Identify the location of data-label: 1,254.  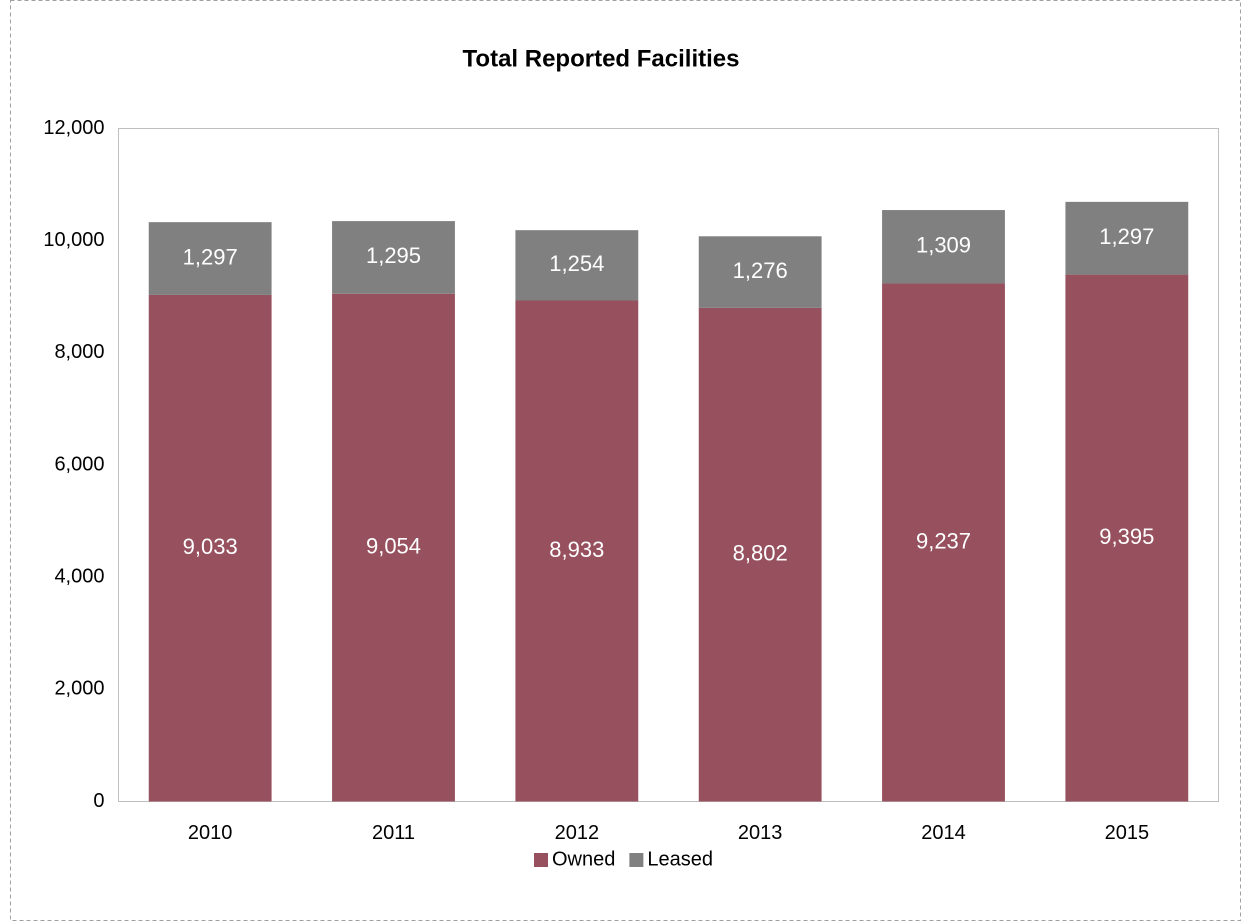
(576, 263).